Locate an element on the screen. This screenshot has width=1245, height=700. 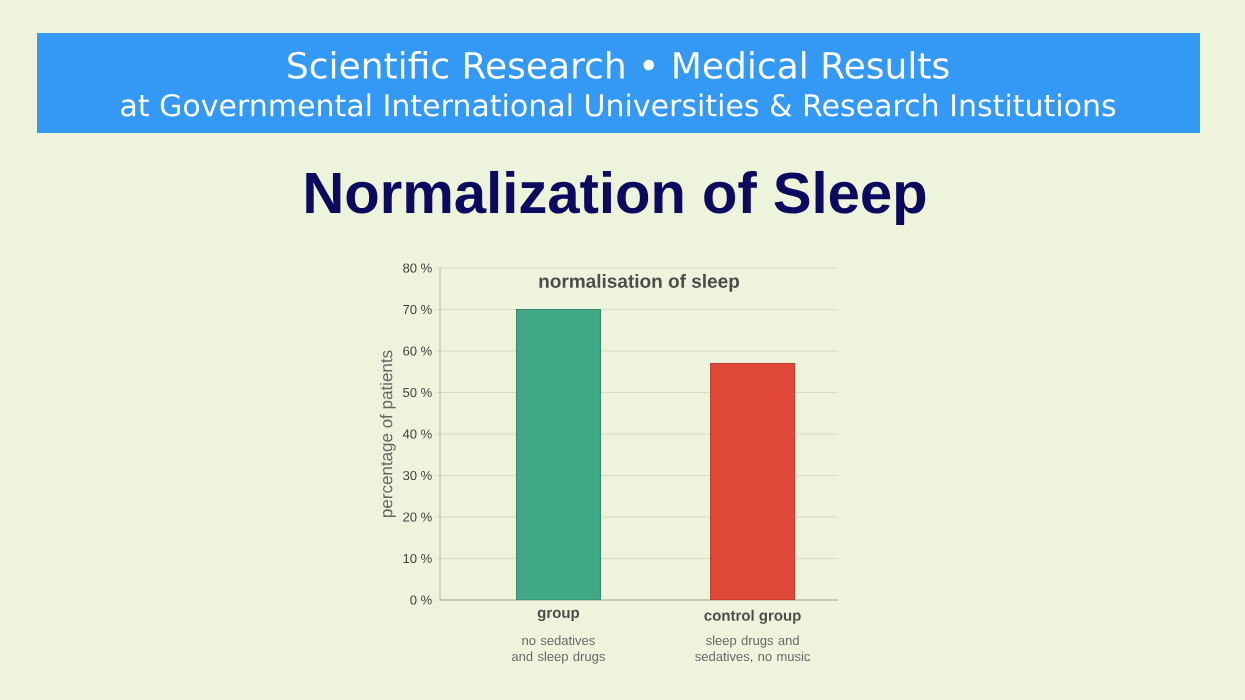
text: sleep drugs and sedatives, no music is located at coordinates (753, 649).